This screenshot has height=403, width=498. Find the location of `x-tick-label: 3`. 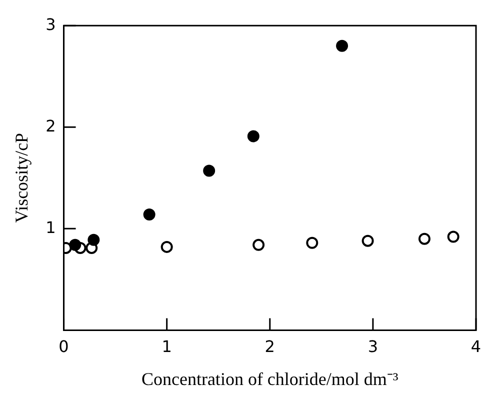

x-tick-label: 3 is located at coordinates (373, 346).